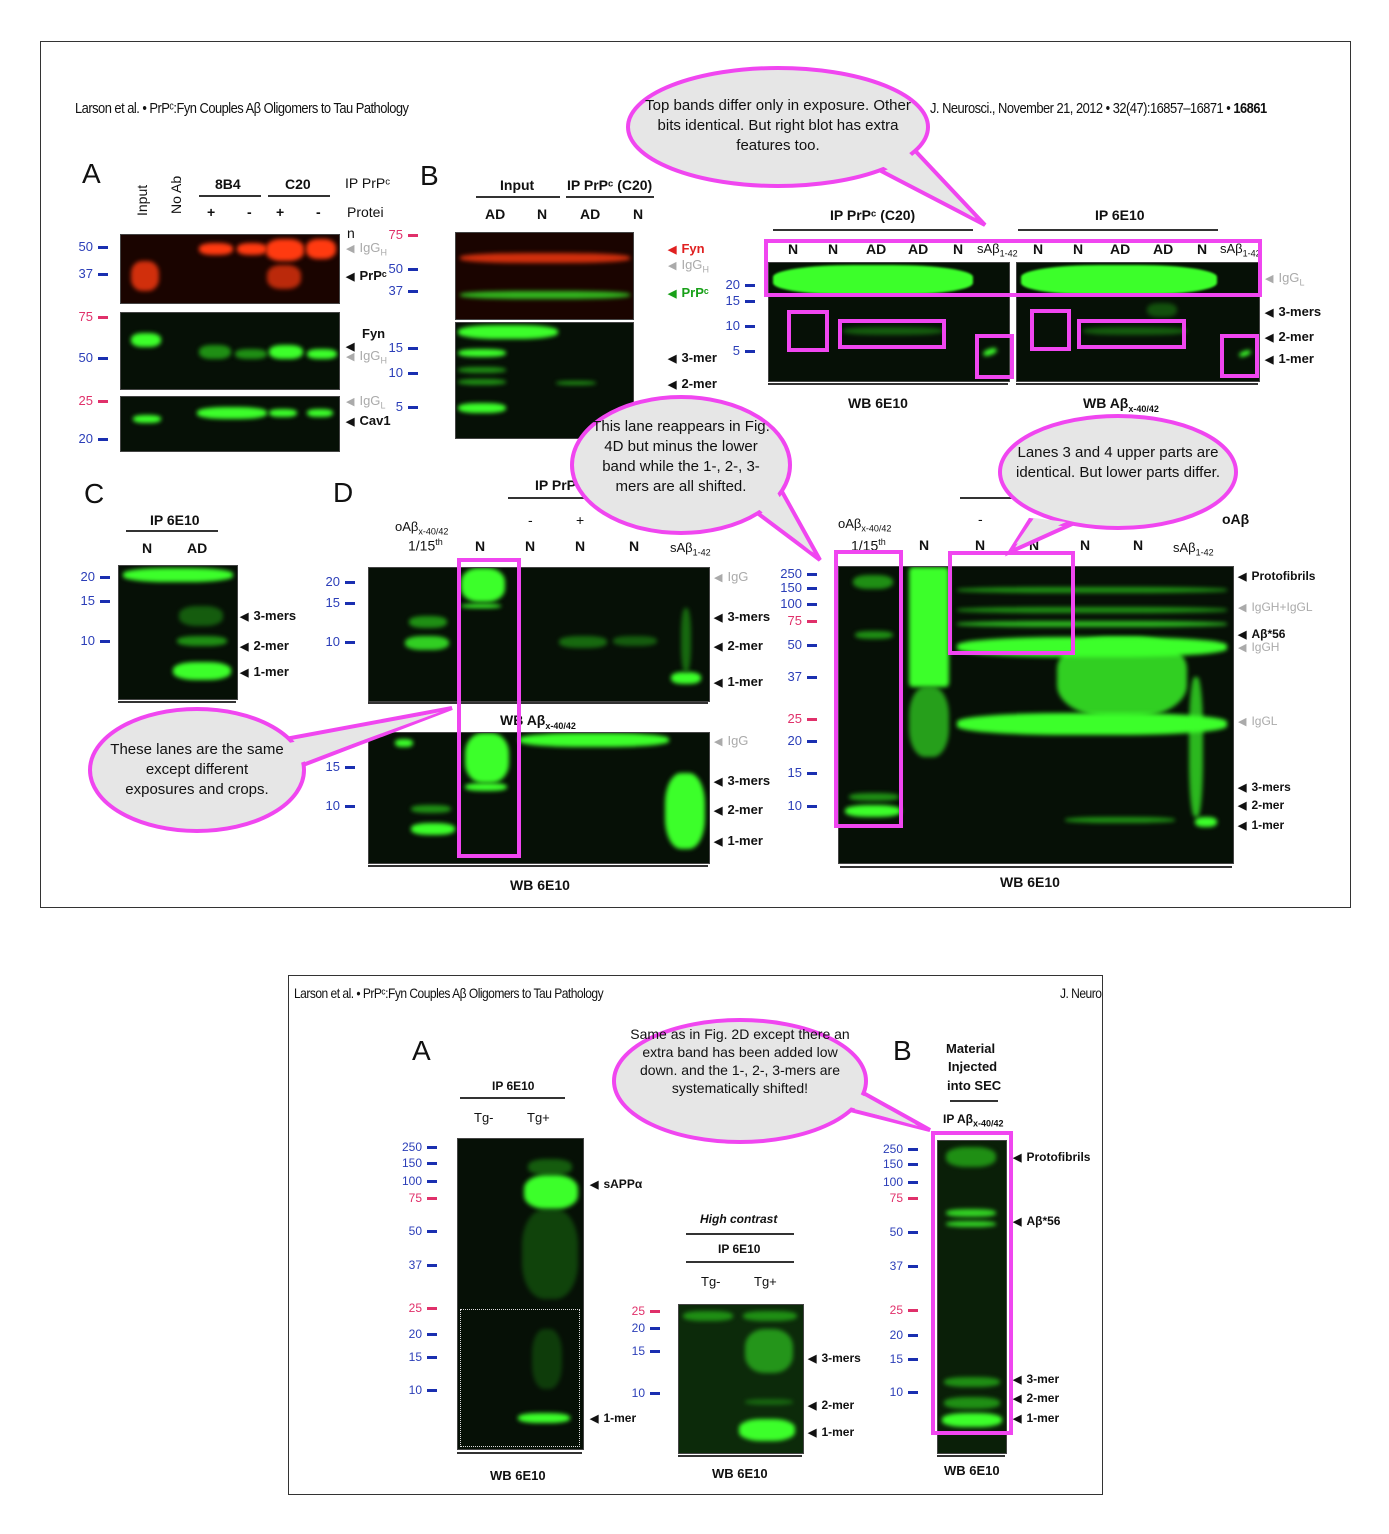 The image size is (1389, 1534). I want to click on band-label: ◀ IgGH, so click(366, 357).